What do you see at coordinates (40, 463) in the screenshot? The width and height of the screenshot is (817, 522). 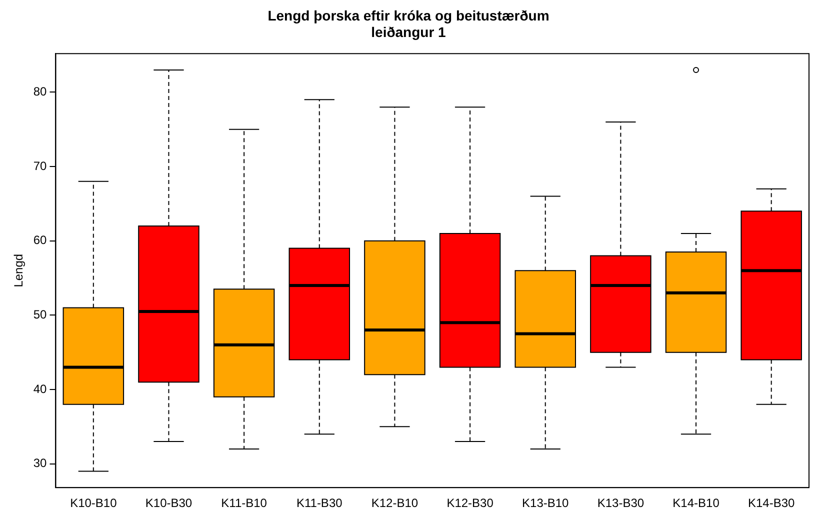 I see `y-tick-label: 30` at bounding box center [40, 463].